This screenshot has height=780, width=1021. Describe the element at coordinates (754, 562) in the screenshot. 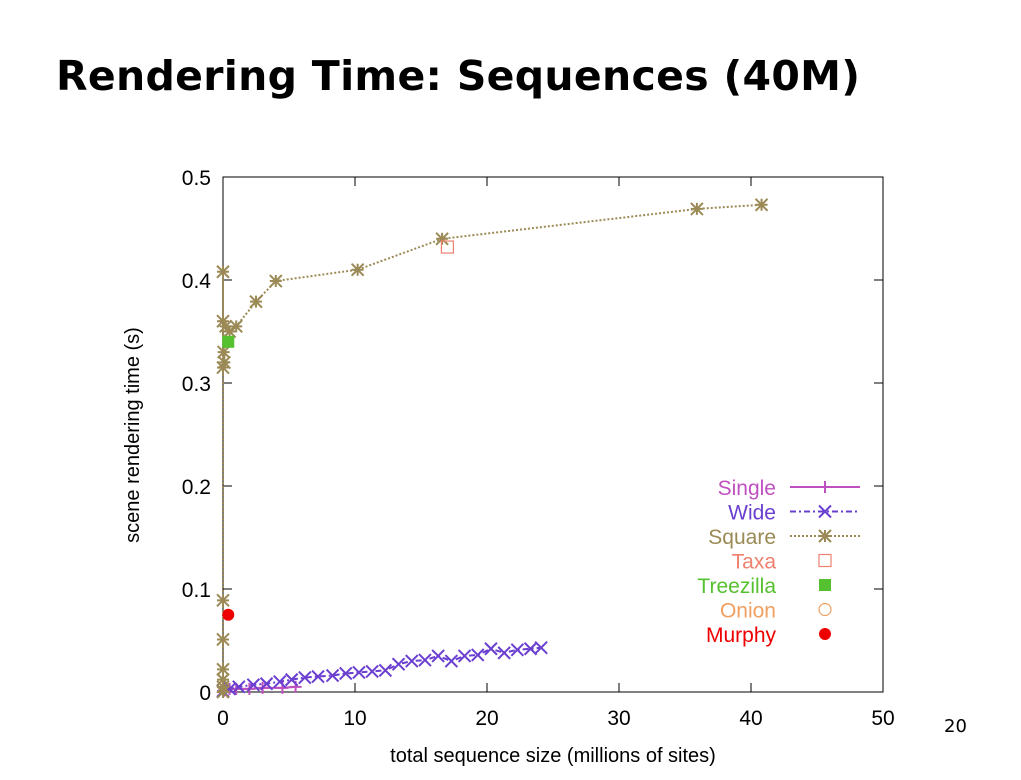

I see `legend-label-taxa: Taxa` at that location.